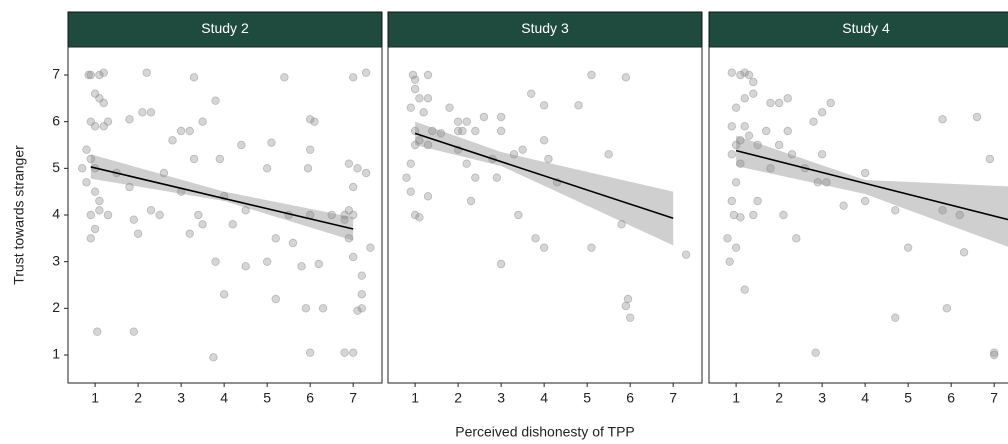 The image size is (1008, 444). What do you see at coordinates (501, 398) in the screenshot?
I see `x-tick-label: 3` at bounding box center [501, 398].